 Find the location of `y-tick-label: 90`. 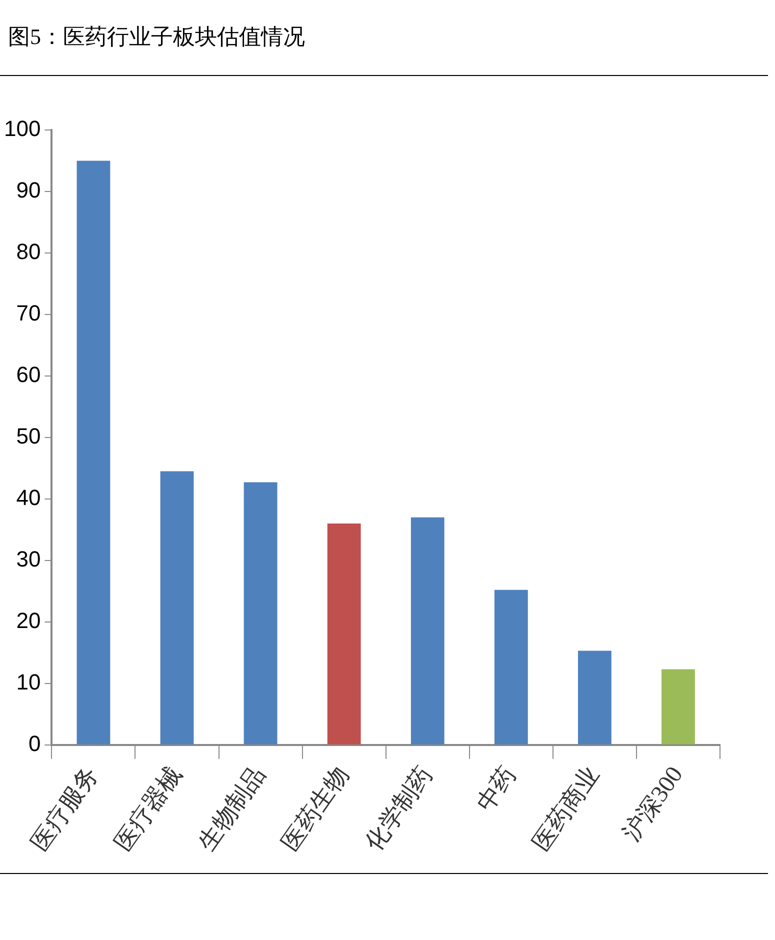

y-tick-label: 90 is located at coordinates (28, 190).